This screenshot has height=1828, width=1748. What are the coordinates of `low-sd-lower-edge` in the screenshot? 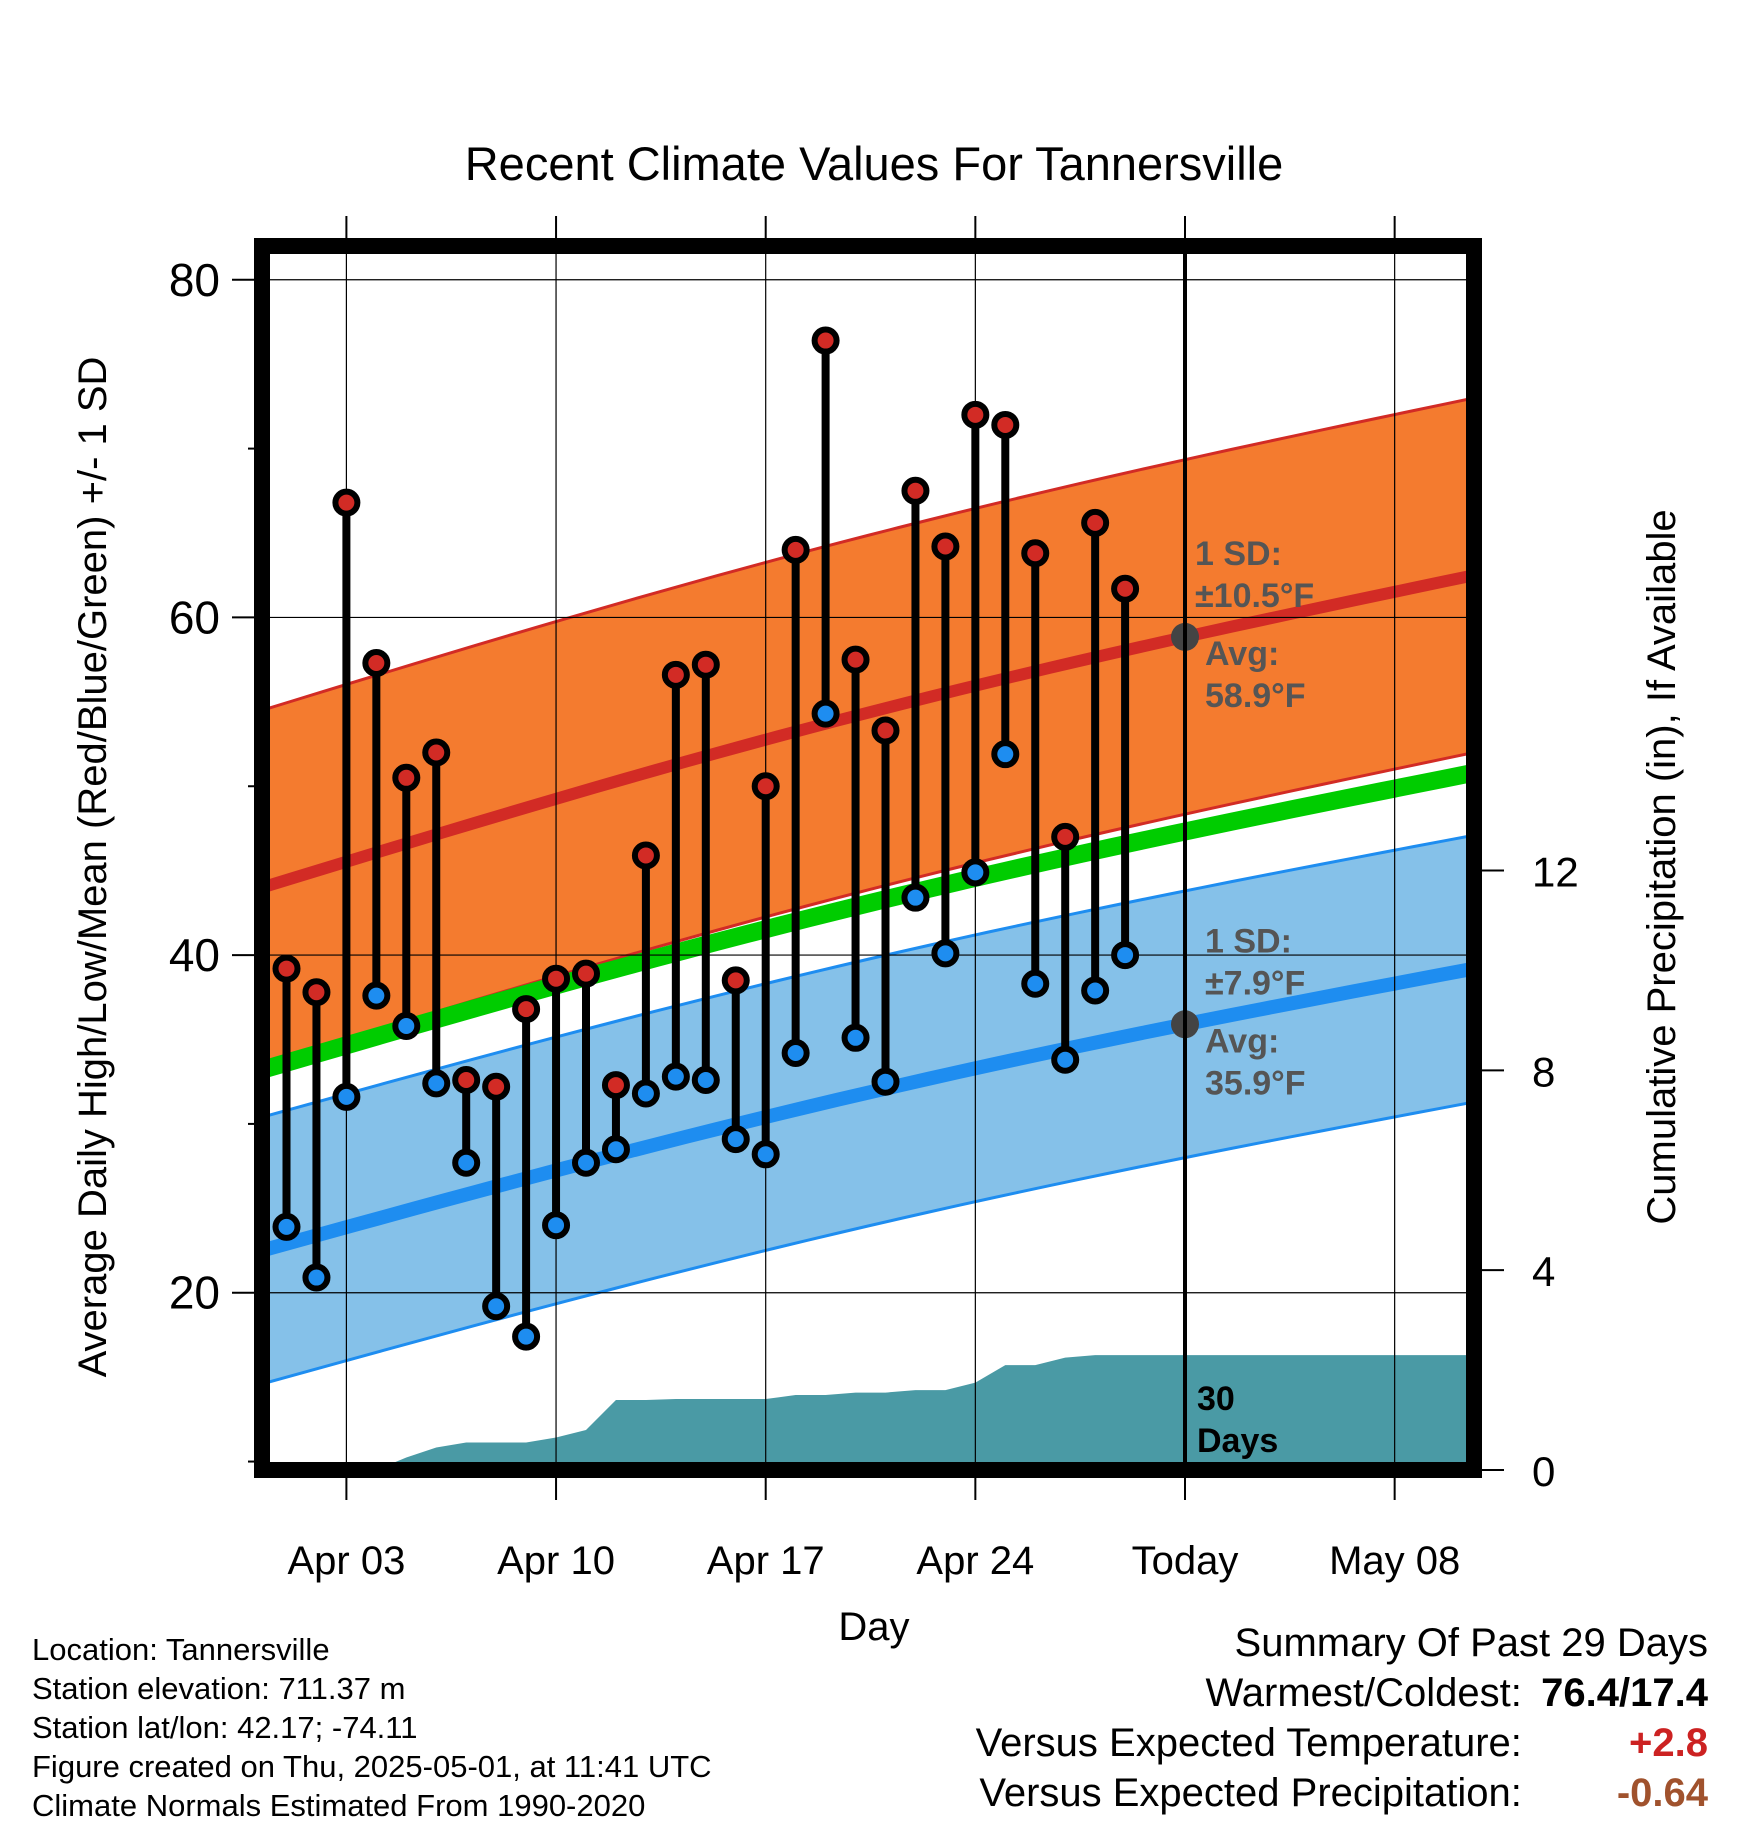 It's located at (868, 1243).